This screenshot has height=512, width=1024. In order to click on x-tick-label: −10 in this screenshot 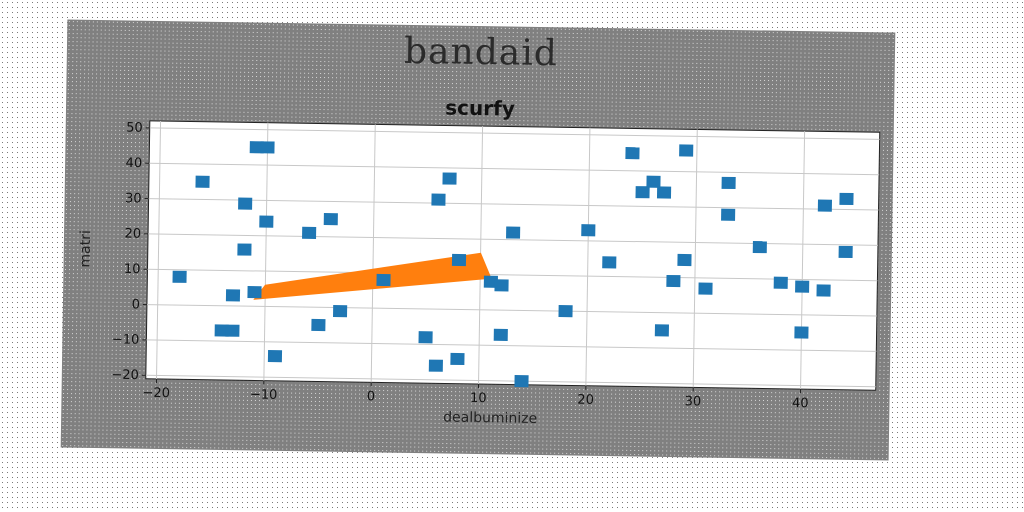, I will do `click(264, 394)`.